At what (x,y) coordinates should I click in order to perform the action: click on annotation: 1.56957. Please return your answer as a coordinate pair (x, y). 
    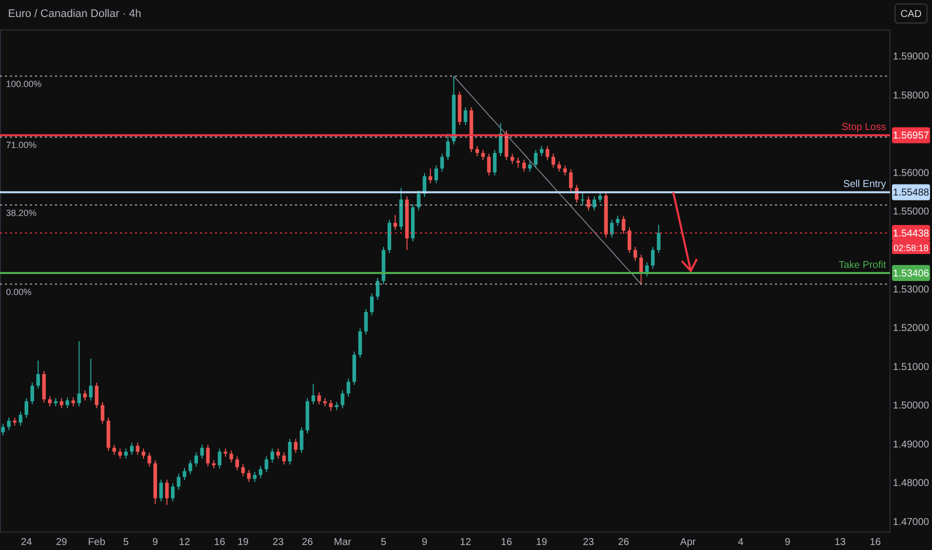
    Looking at the image, I should click on (911, 136).